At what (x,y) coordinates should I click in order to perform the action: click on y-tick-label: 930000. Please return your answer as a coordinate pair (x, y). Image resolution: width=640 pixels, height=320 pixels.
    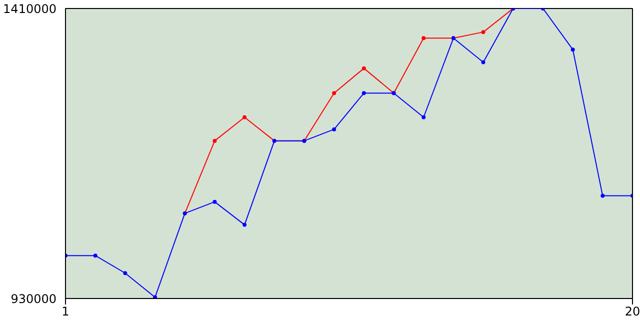
    Looking at the image, I should click on (33, 299).